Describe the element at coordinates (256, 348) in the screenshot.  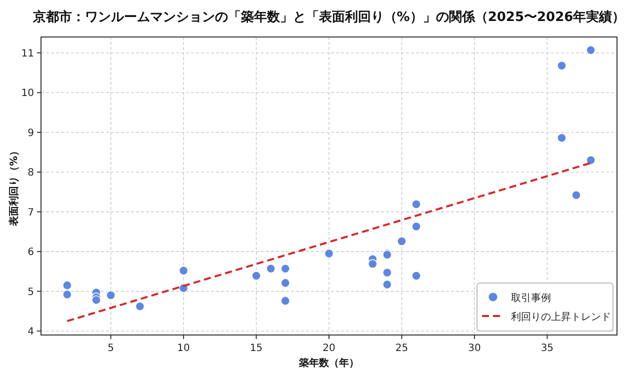
I see `x-tick-label: 15` at that location.